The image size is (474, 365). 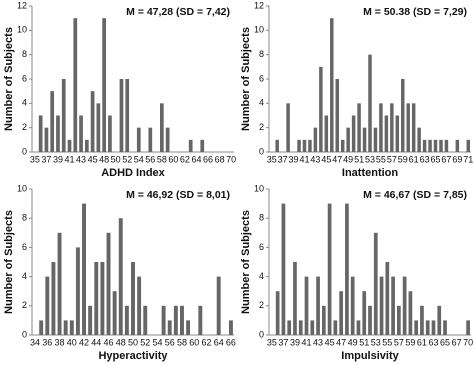 I want to click on x-tick-label: 62, so click(x=185, y=159).